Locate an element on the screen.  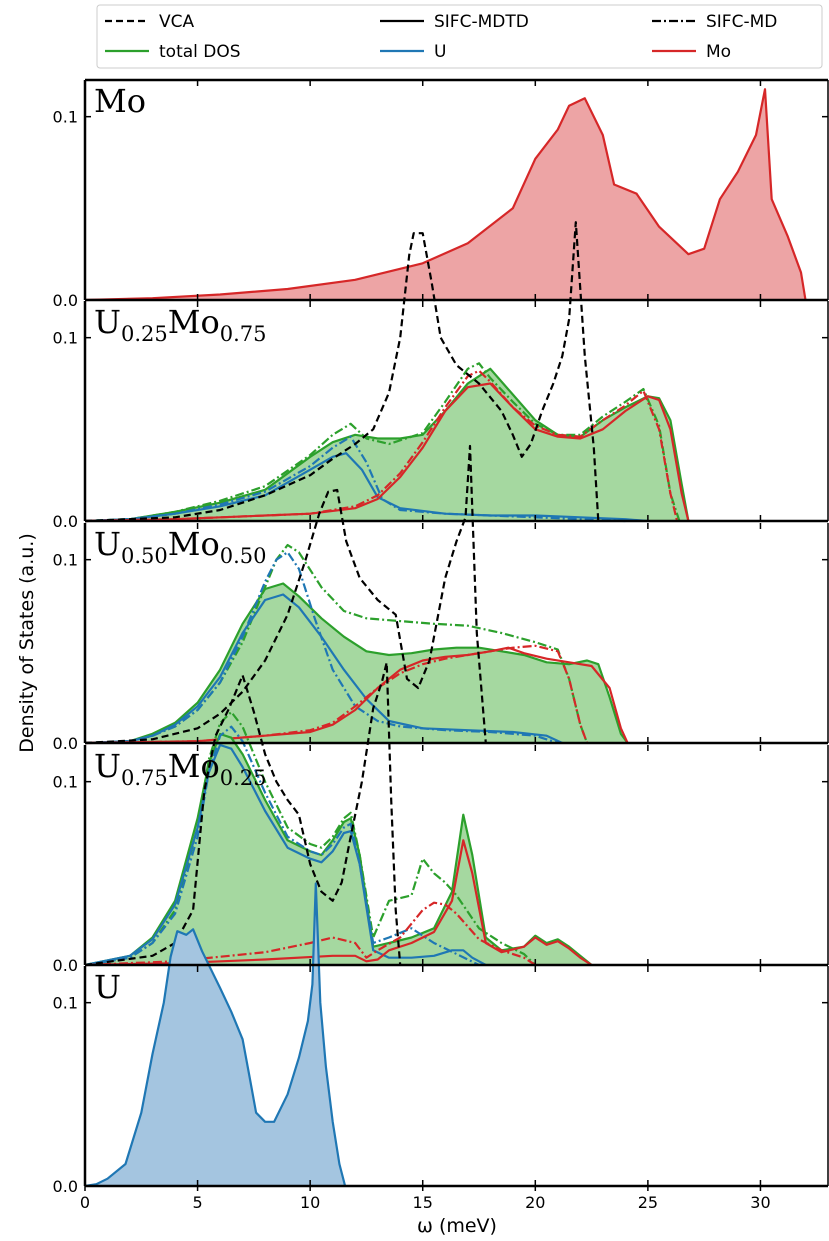
x-axis-label: ω (meV) is located at coordinates (457, 1226).